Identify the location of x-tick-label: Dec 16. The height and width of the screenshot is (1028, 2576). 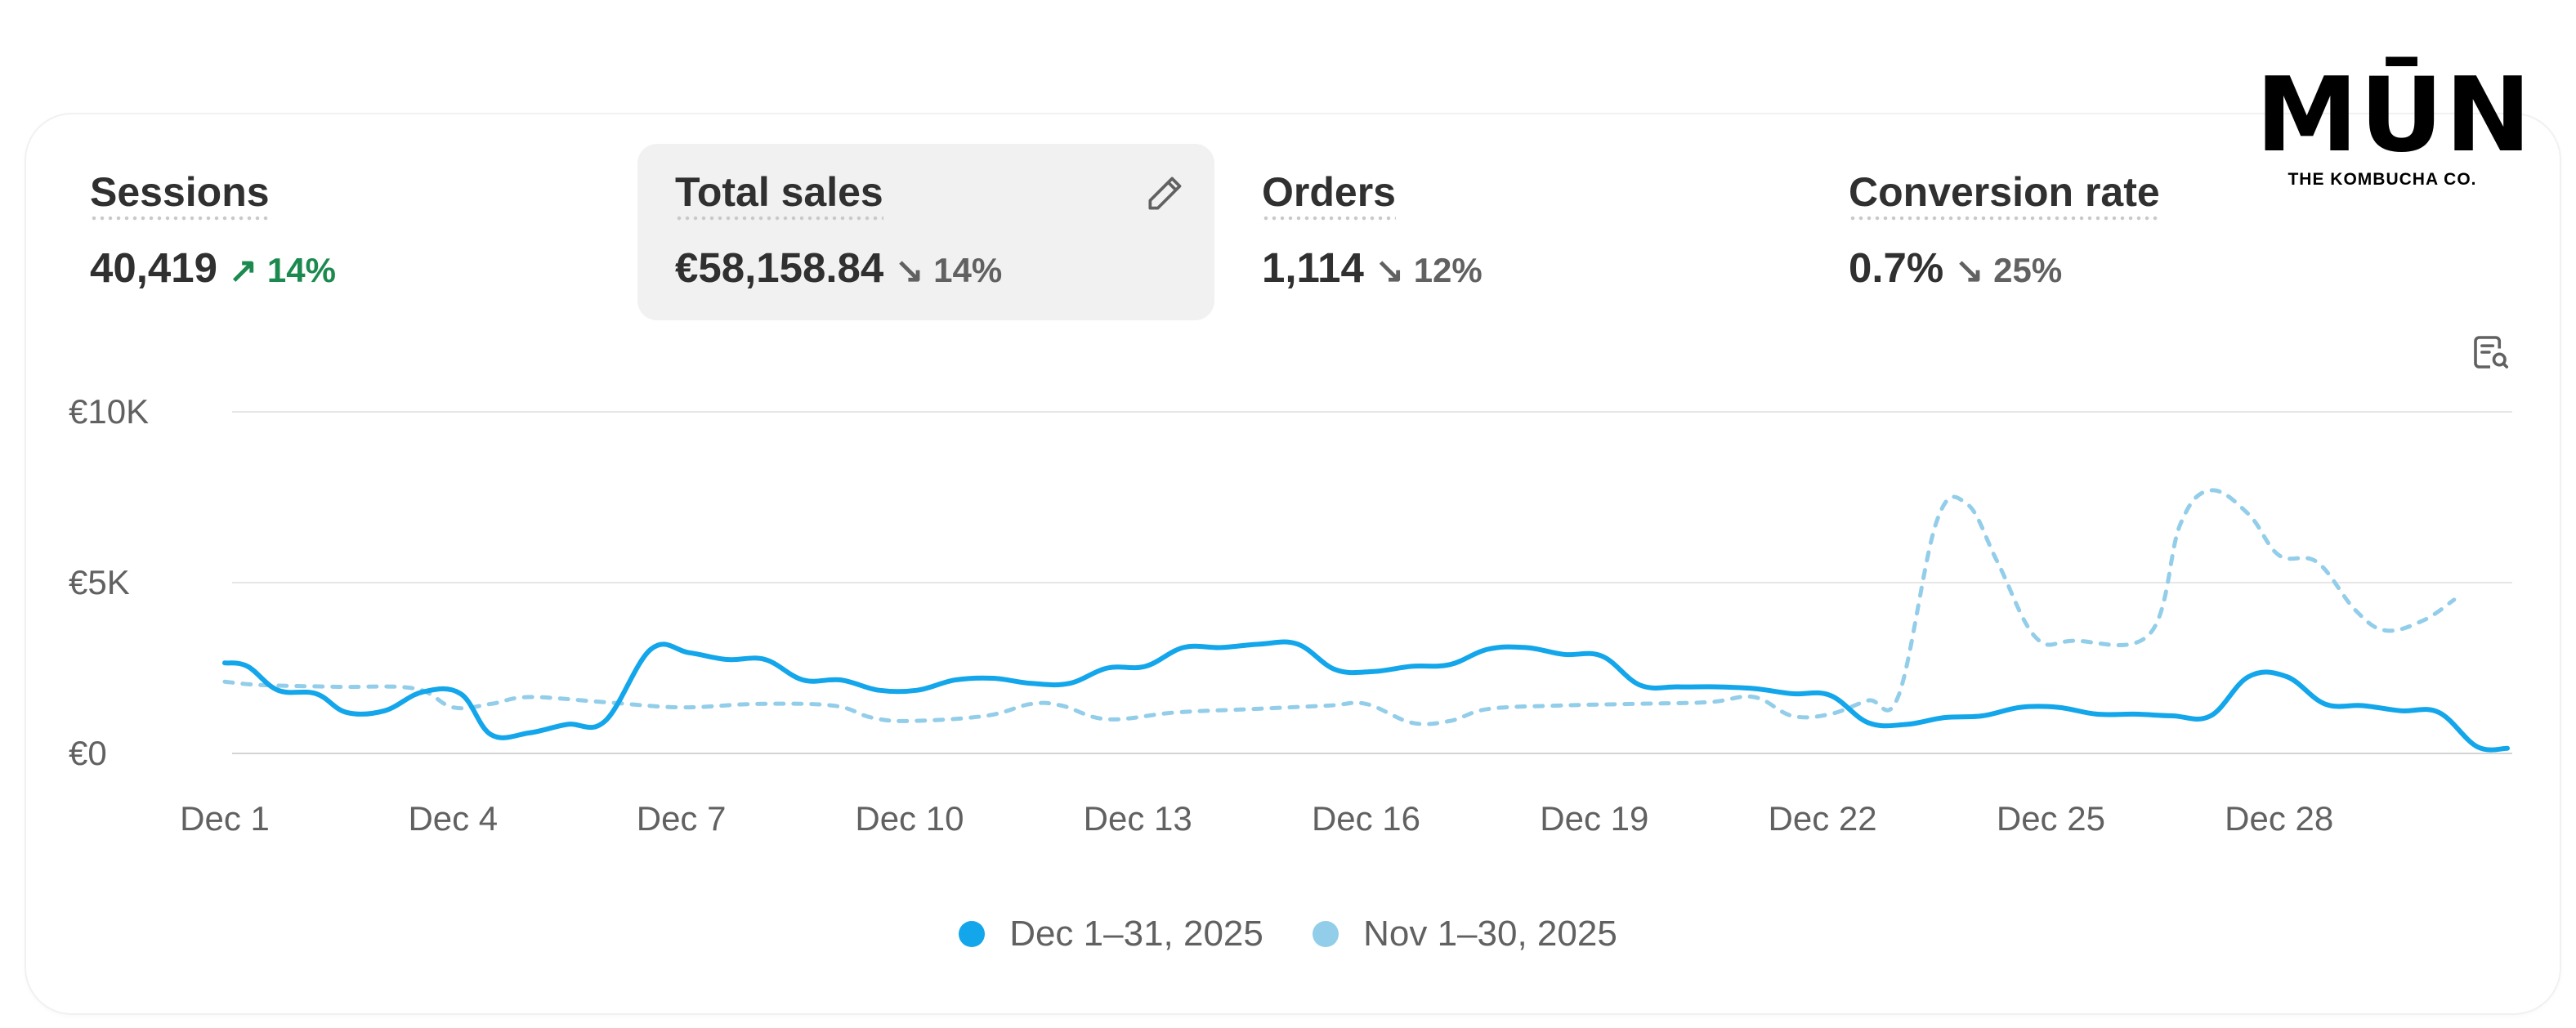
(1366, 818).